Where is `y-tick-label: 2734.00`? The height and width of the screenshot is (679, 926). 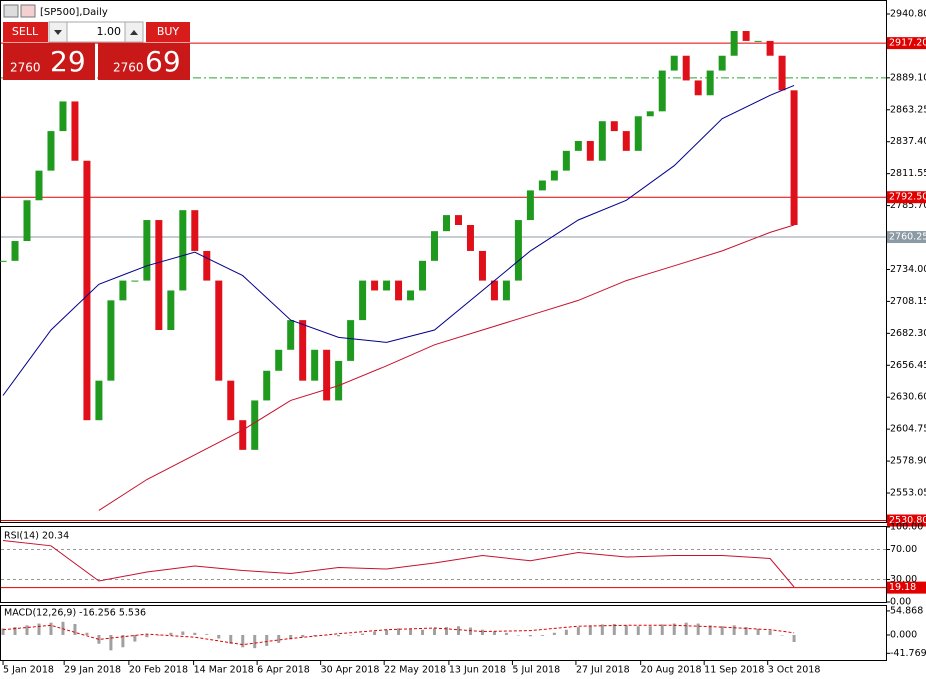 y-tick-label: 2734.00 is located at coordinates (908, 269).